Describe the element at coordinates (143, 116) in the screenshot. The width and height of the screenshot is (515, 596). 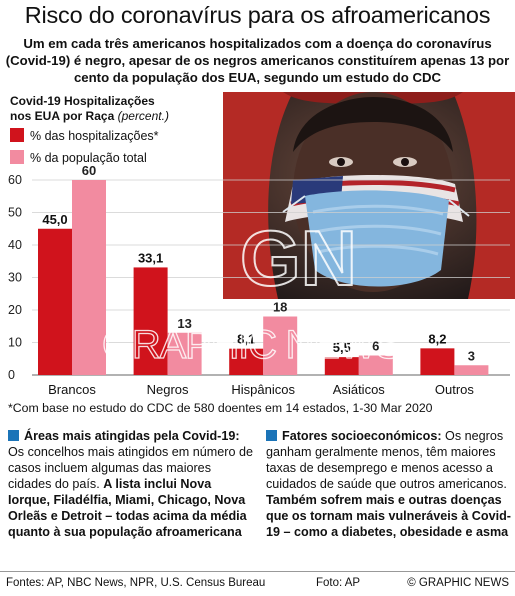
I see `chart-unit: (percent.)` at that location.